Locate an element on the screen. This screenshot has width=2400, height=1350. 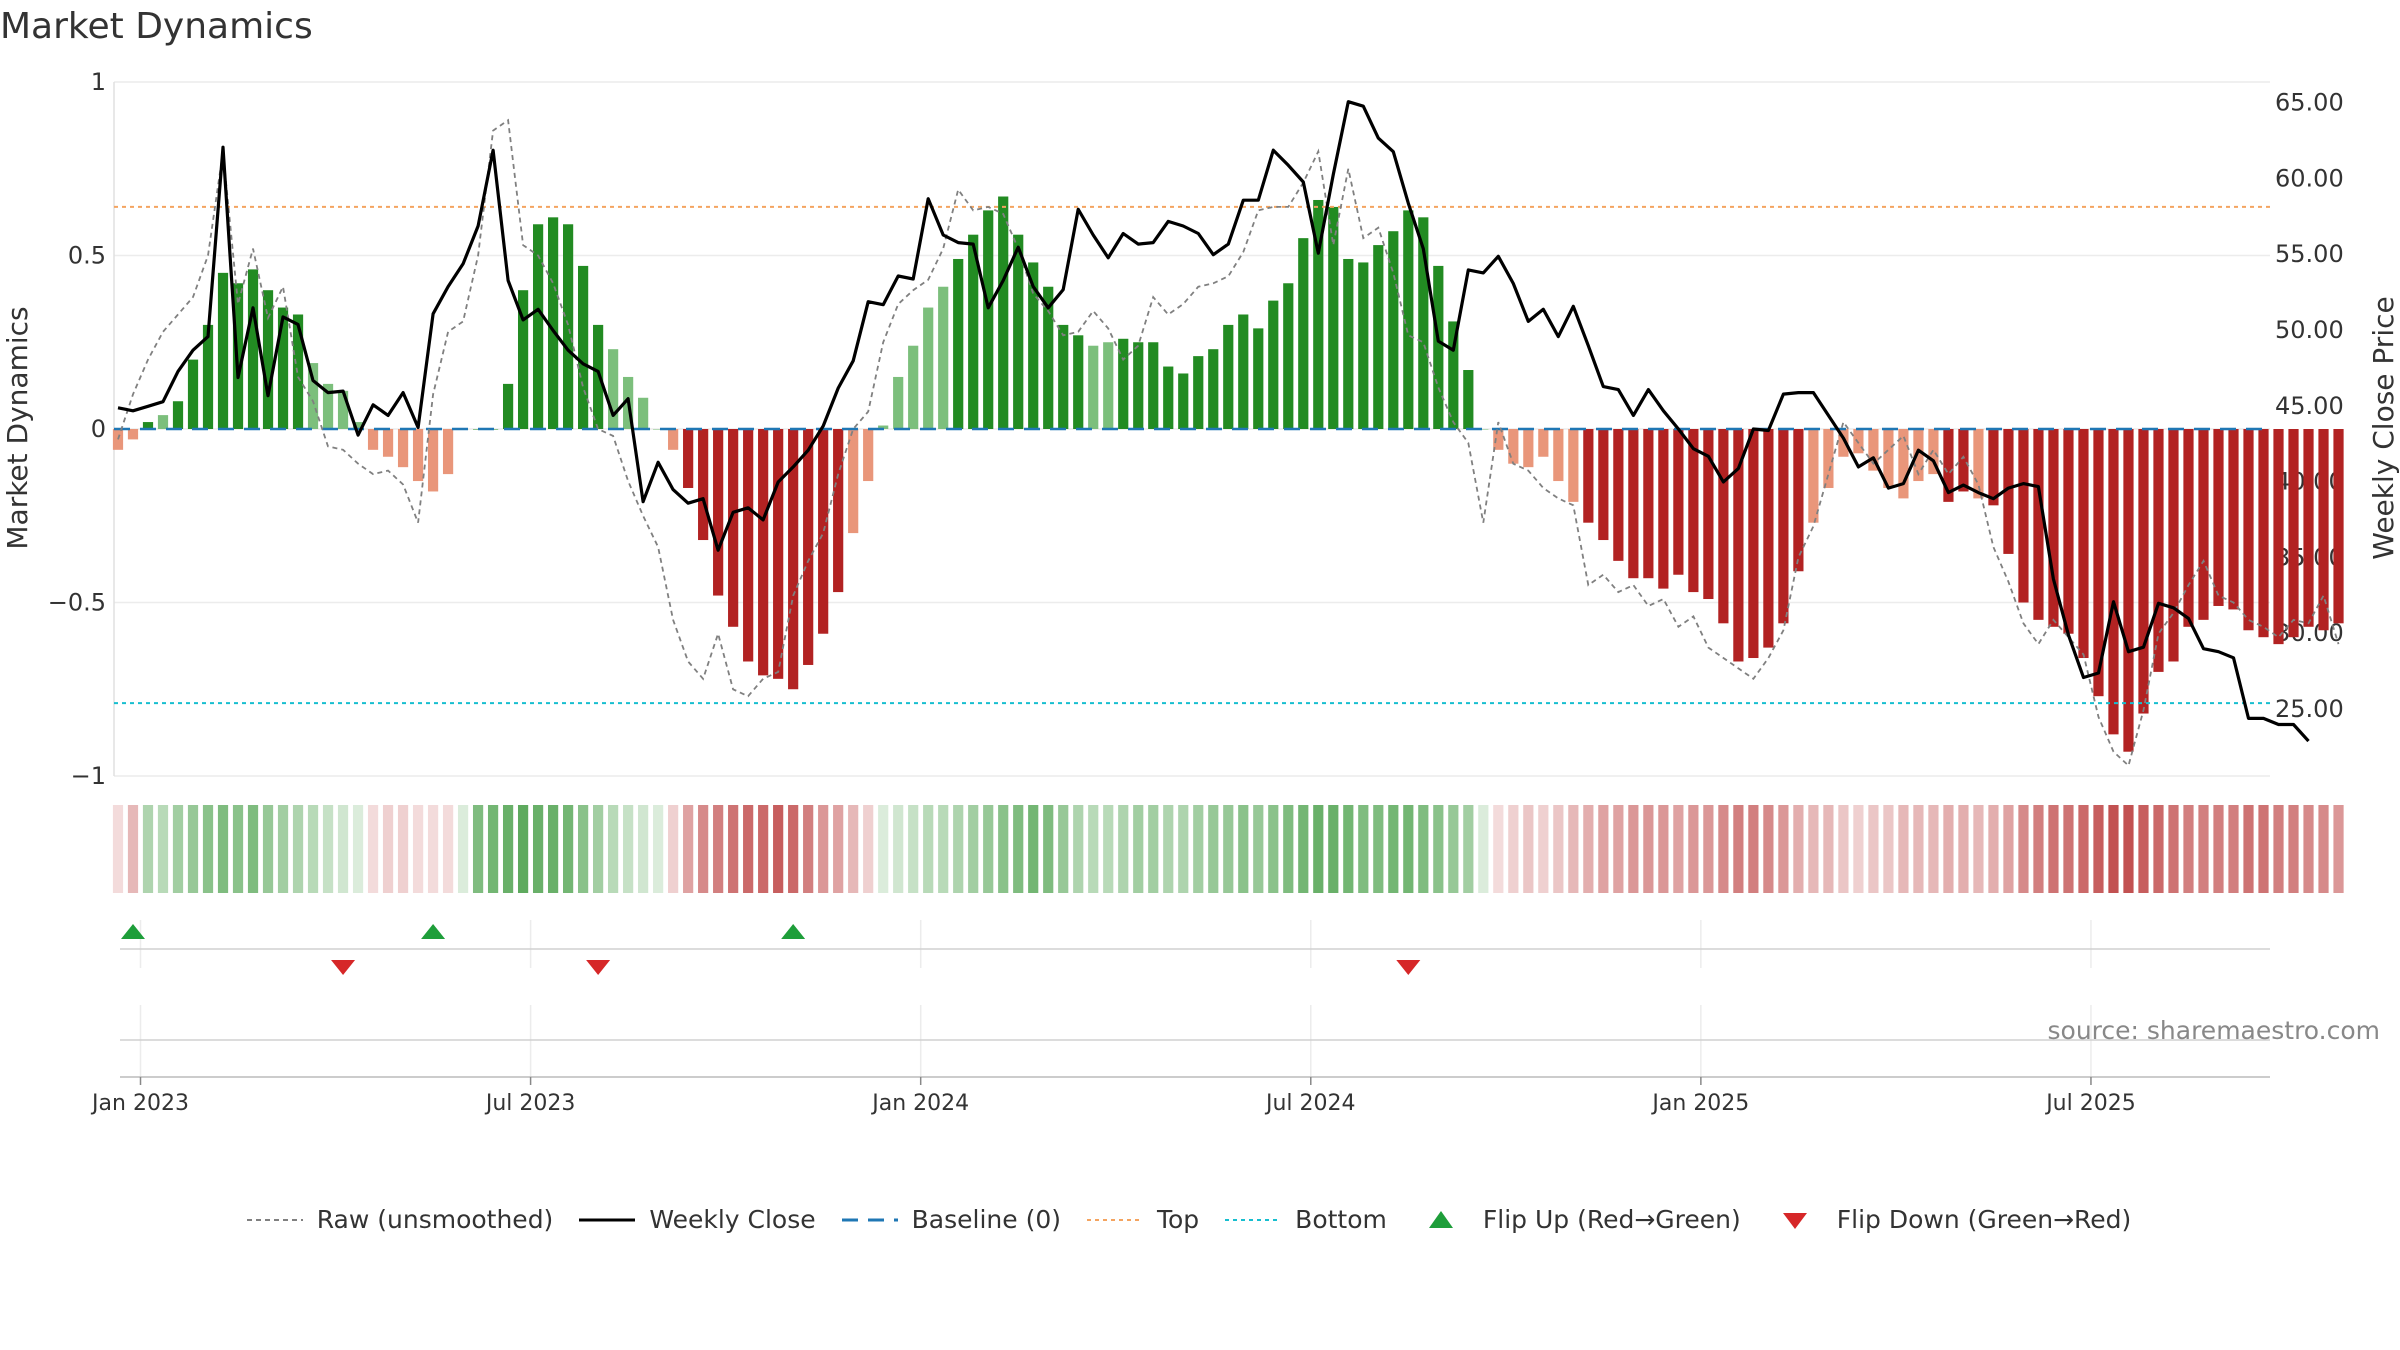
y2-tick-label: 45.00 is located at coordinates (2309, 406).